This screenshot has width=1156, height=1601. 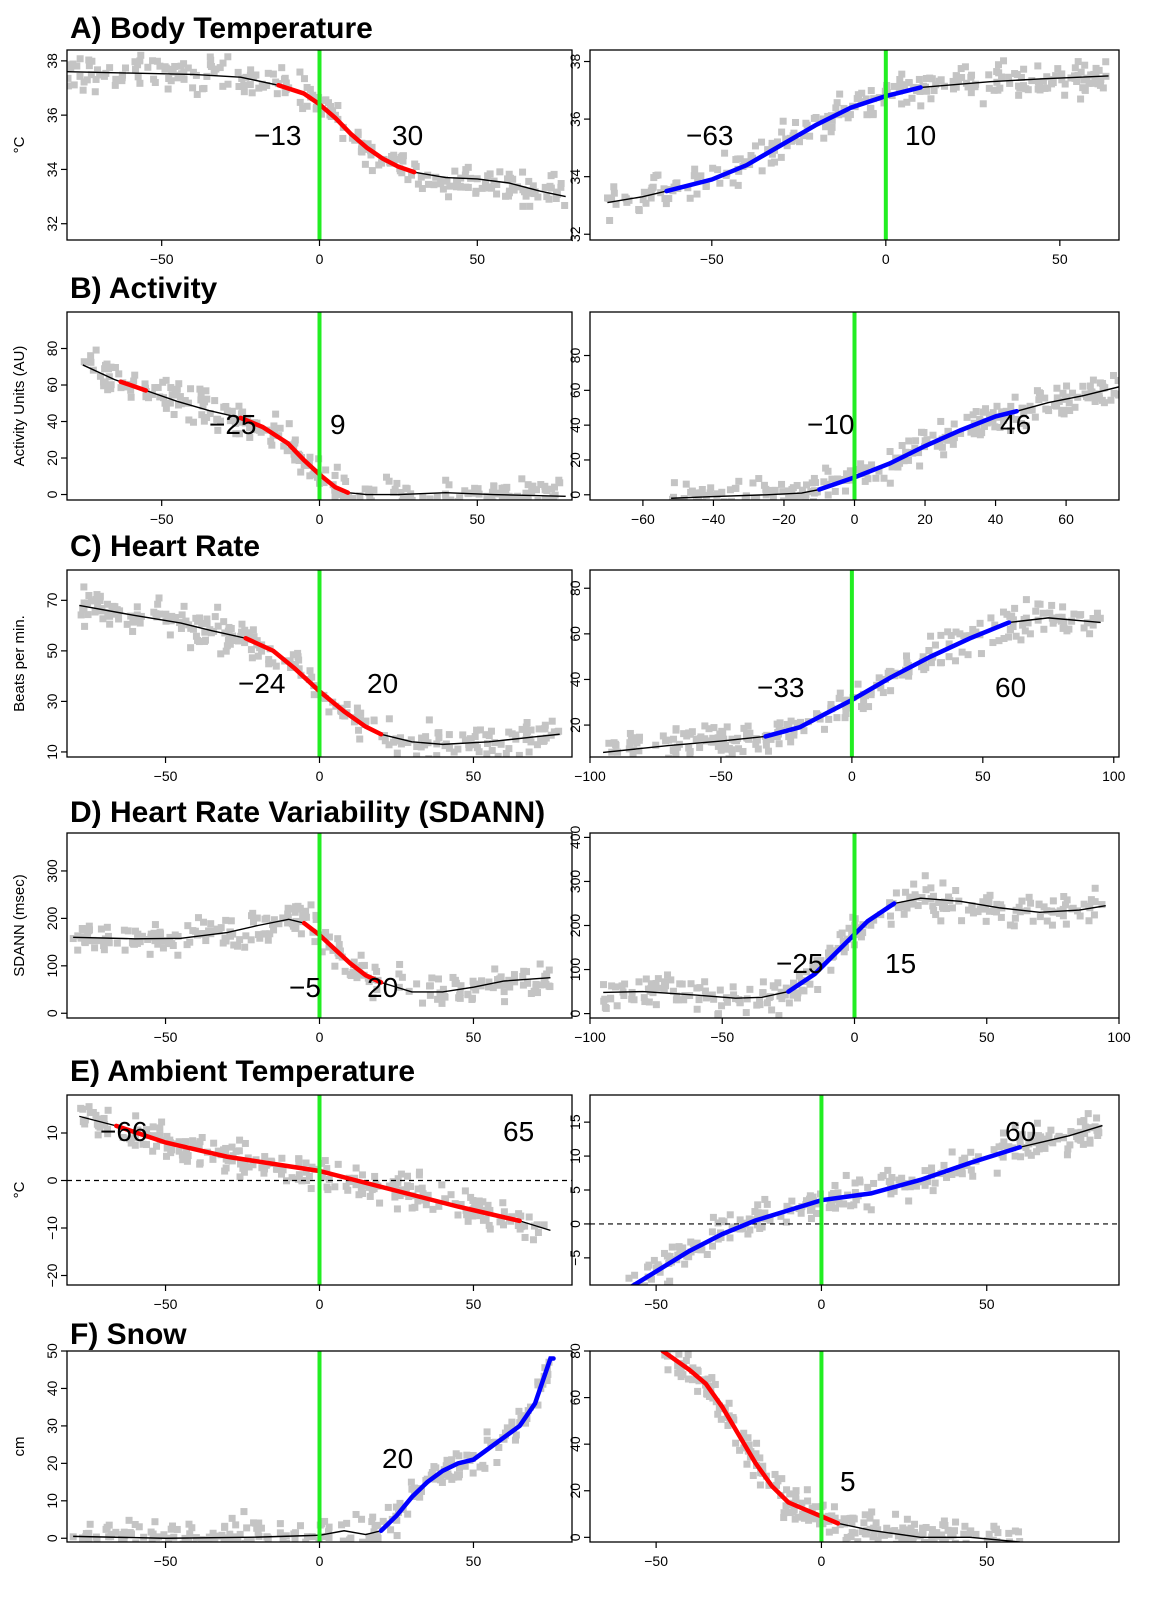 I want to click on boundary-label: −10, so click(x=831, y=424).